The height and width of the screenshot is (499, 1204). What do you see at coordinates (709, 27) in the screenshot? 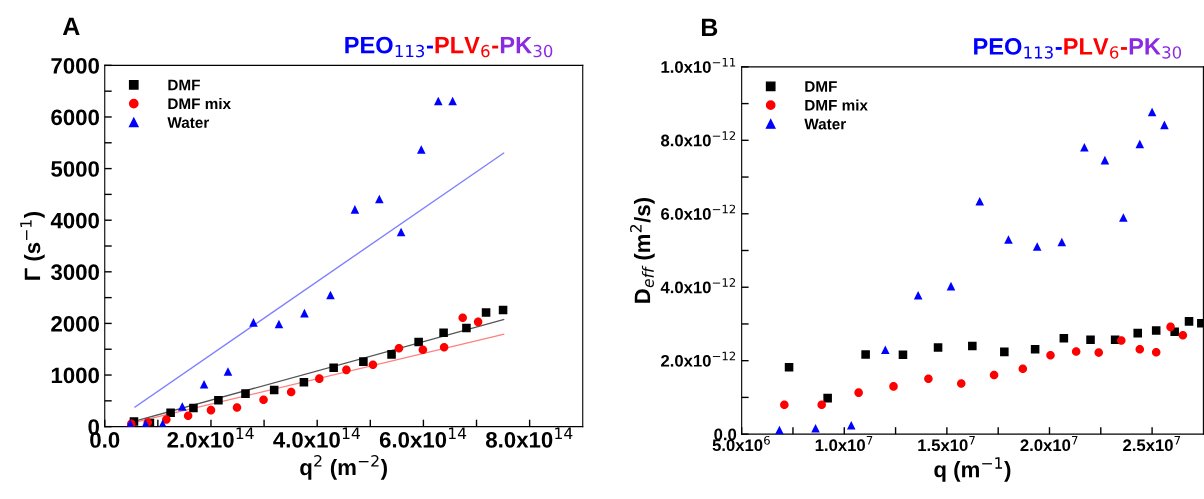
I see `text: B` at bounding box center [709, 27].